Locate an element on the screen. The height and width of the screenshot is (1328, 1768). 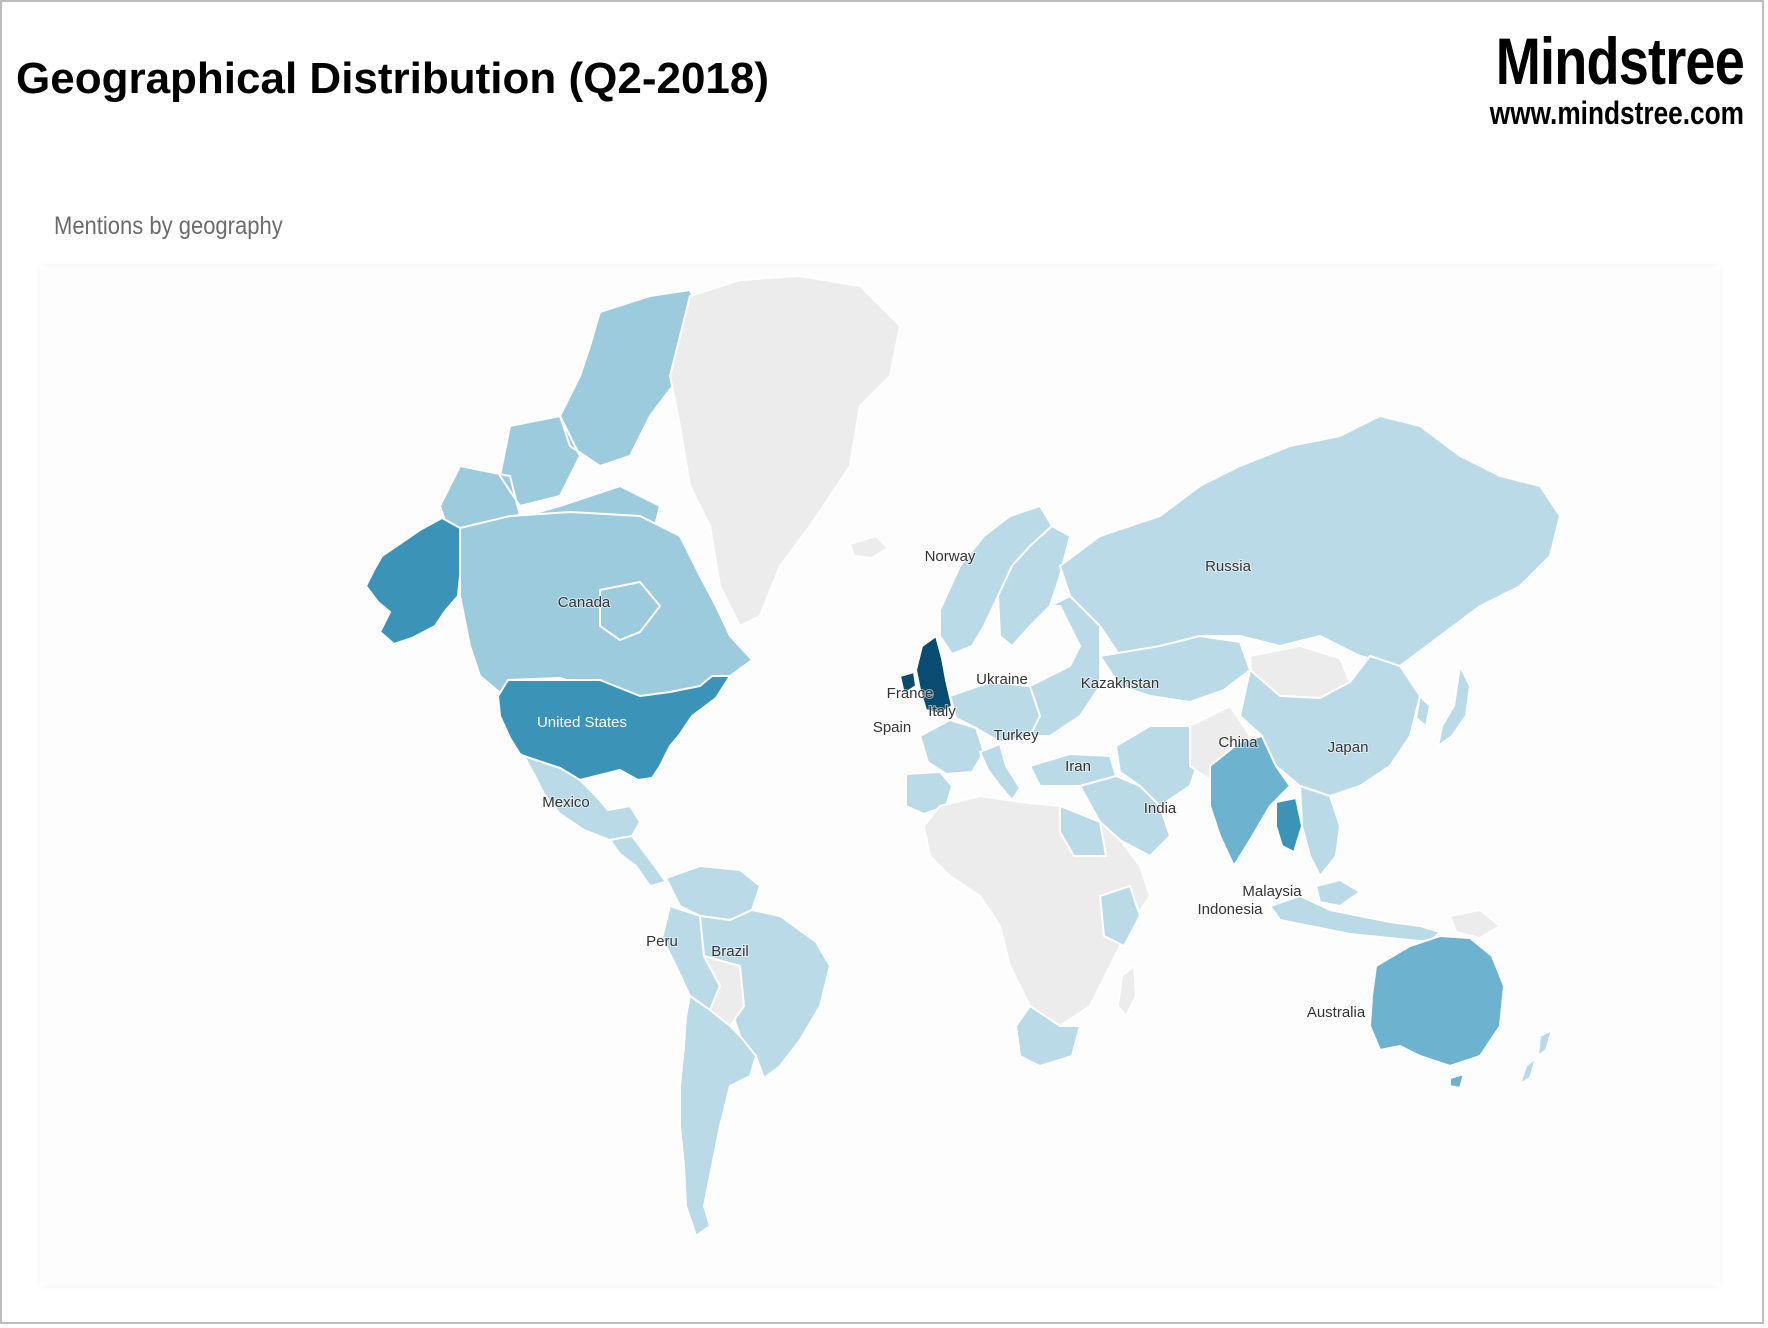
country-mexico is located at coordinates (582, 798).